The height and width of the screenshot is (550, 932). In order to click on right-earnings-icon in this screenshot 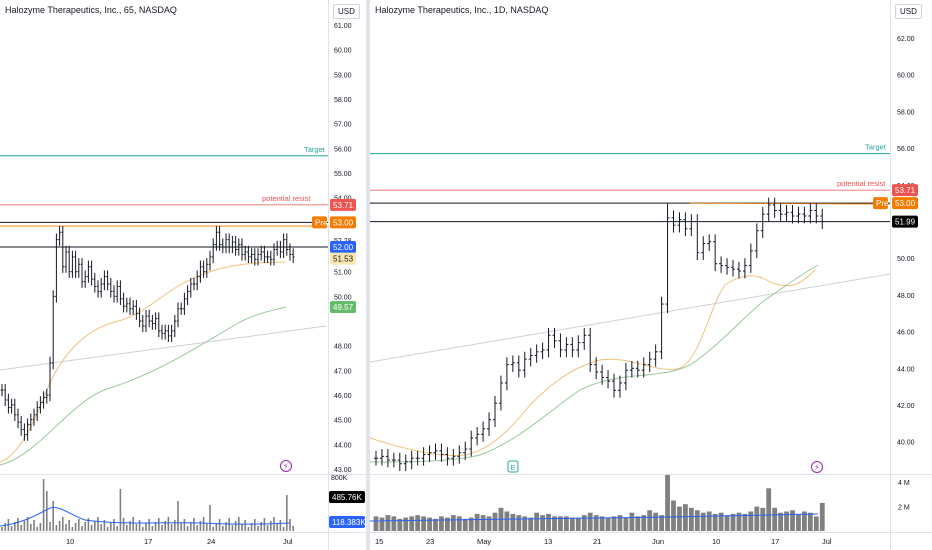, I will do `click(513, 466)`.